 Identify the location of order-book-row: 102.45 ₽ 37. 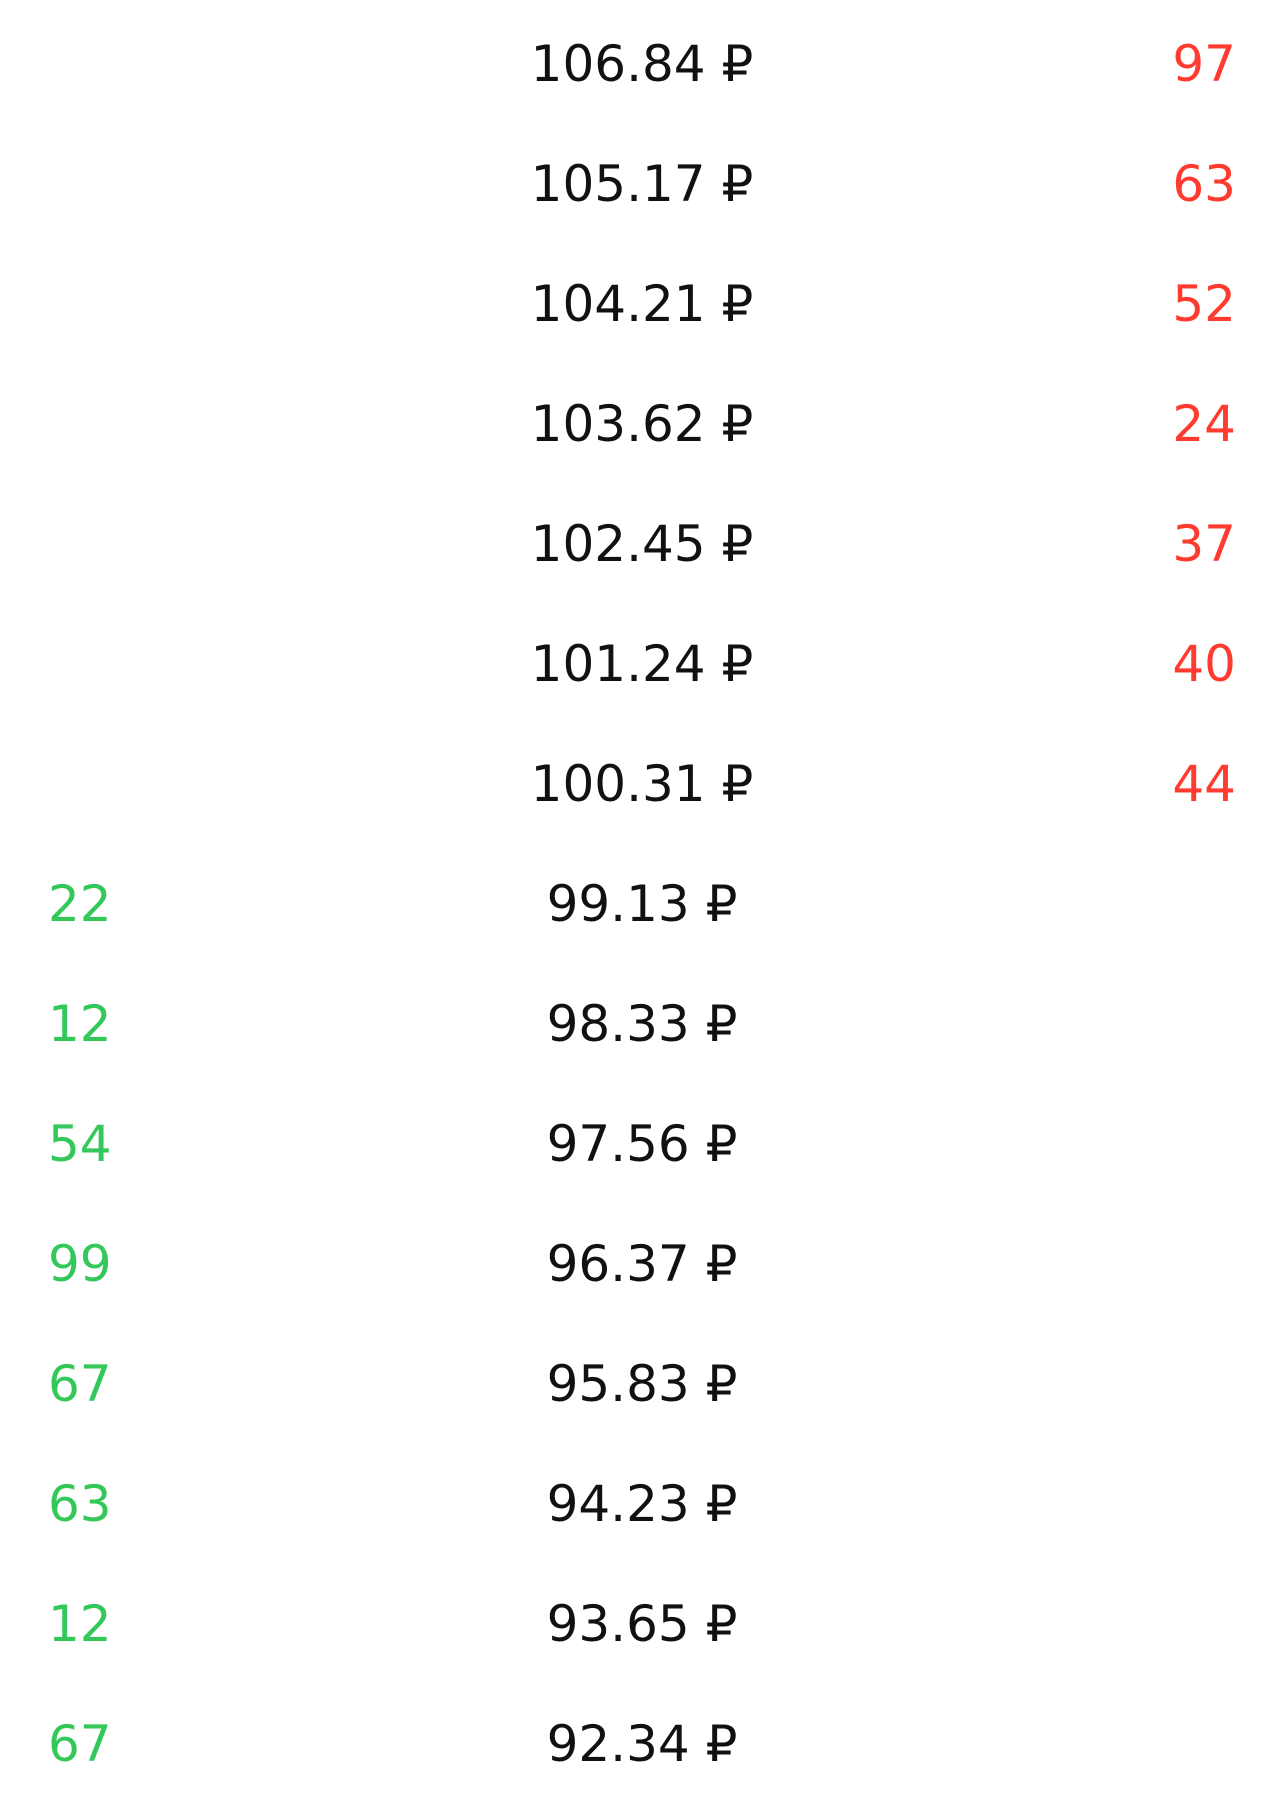
(642, 544).